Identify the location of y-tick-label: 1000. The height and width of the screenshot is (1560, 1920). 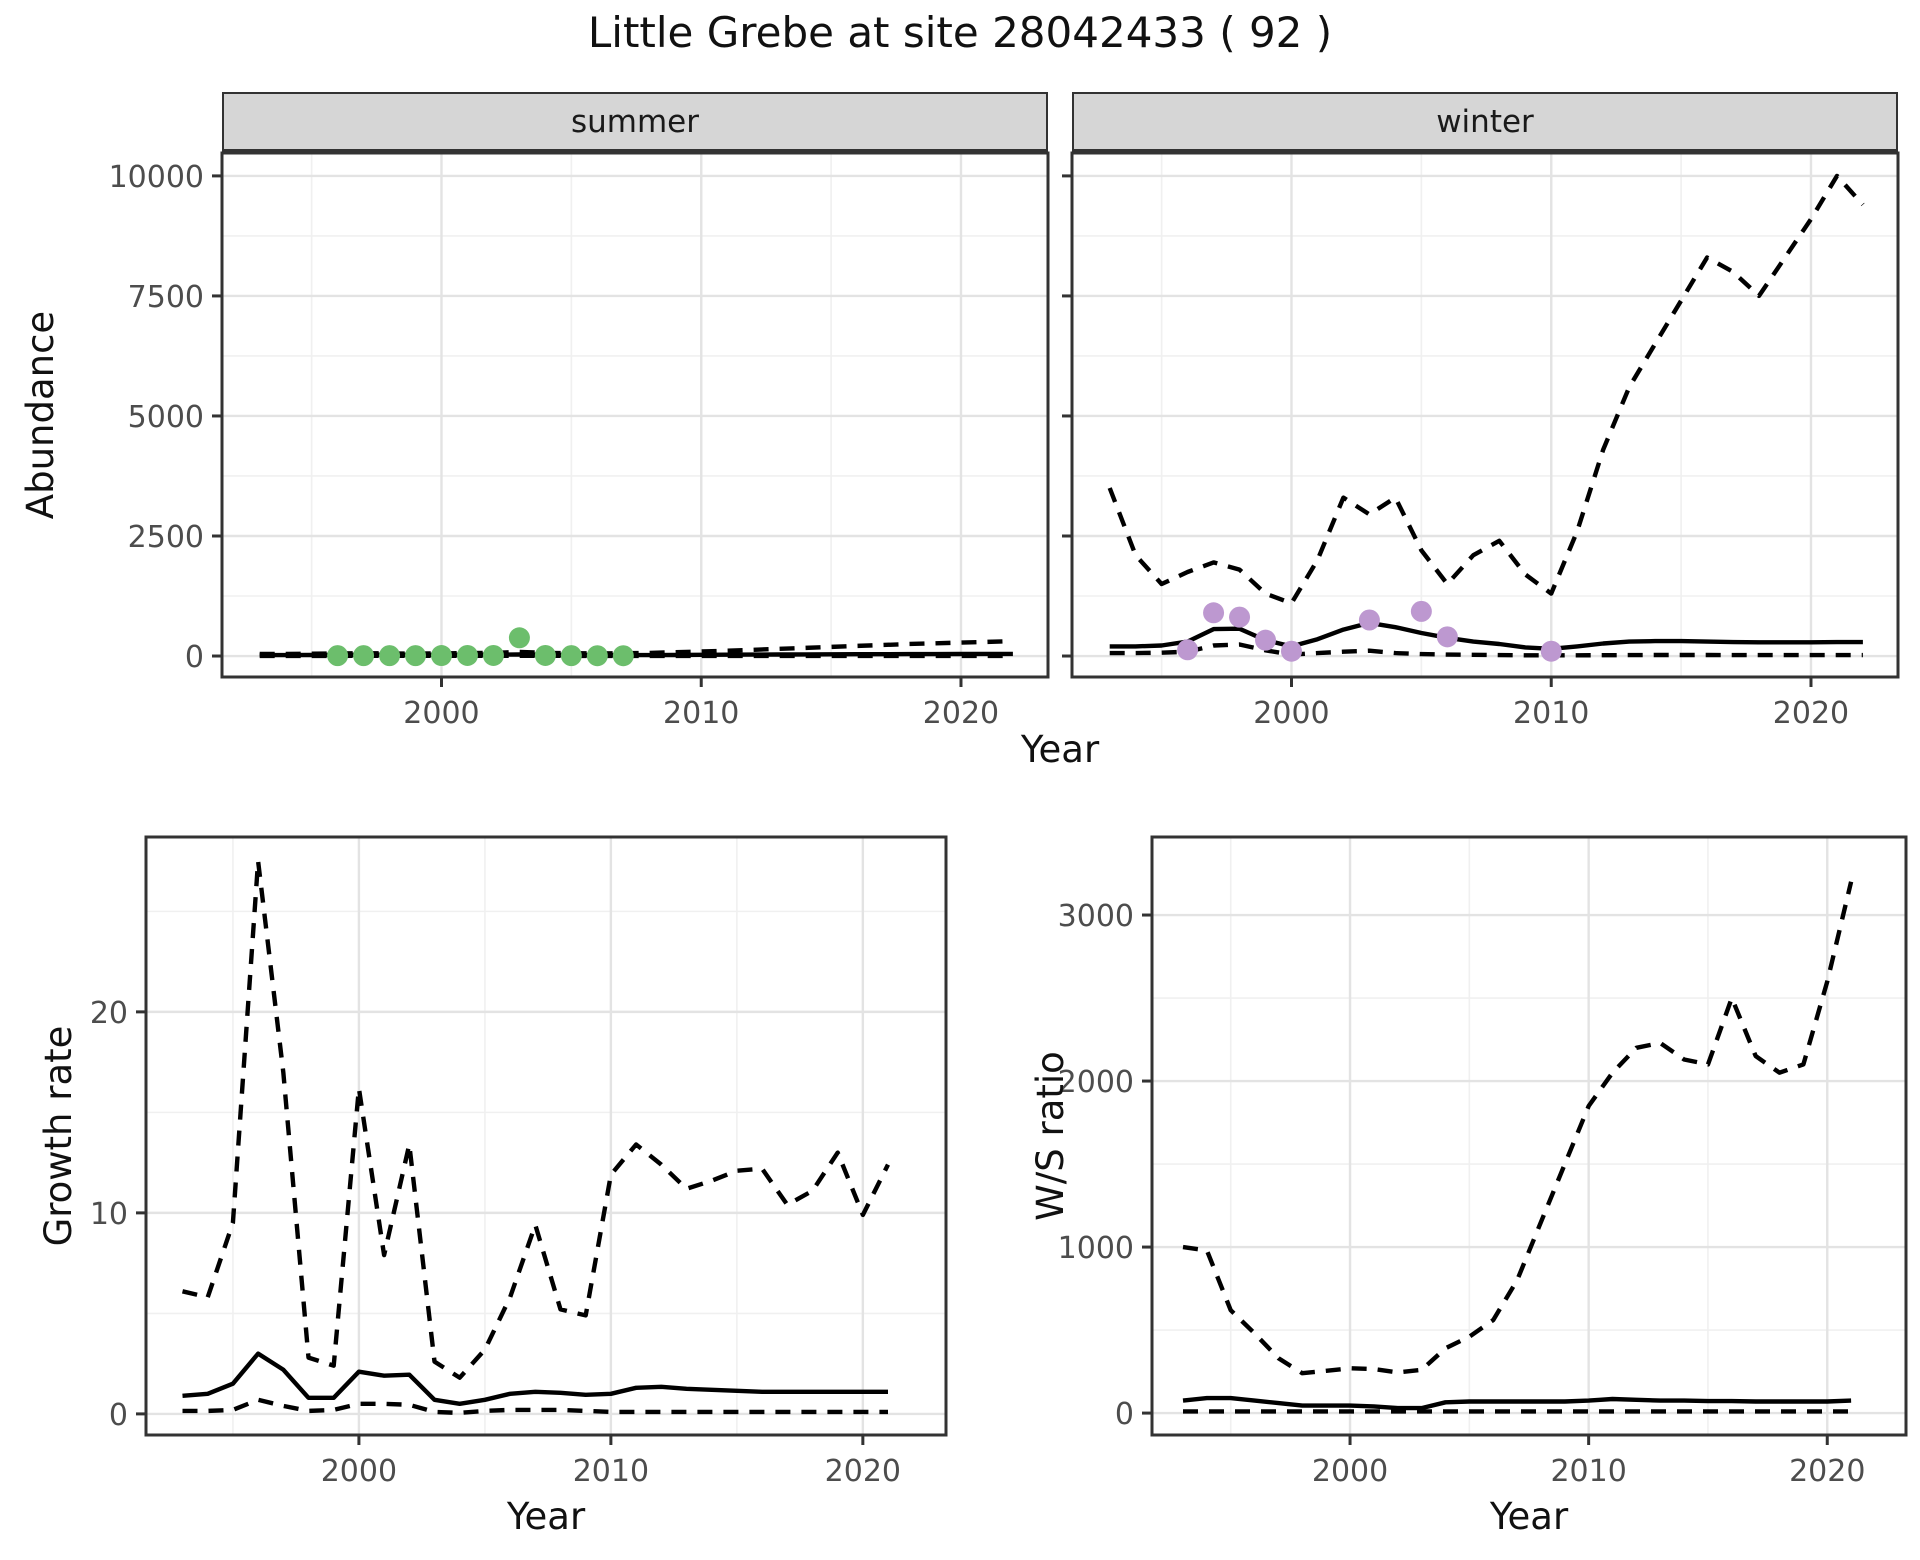
(1096, 1248).